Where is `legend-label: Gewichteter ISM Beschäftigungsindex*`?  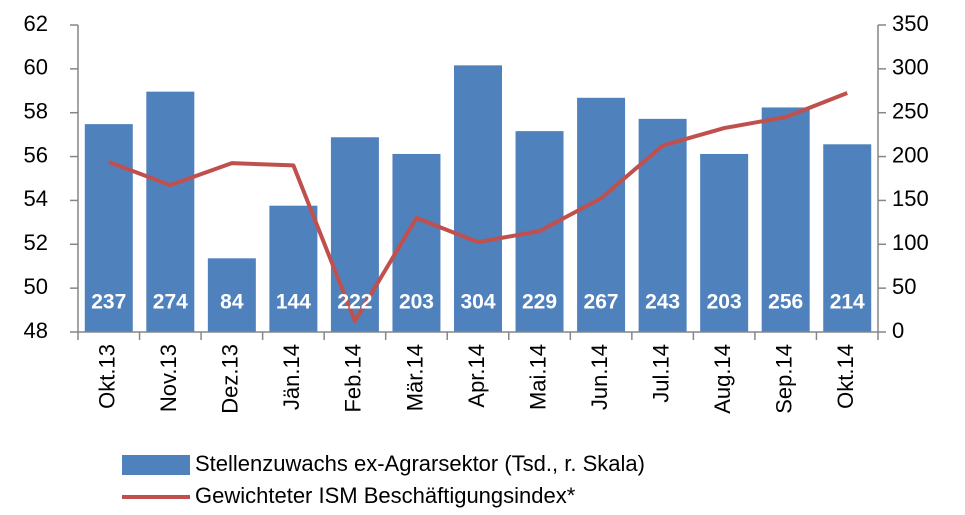 legend-label: Gewichteter ISM Beschäftigungsindex* is located at coordinates (385, 495).